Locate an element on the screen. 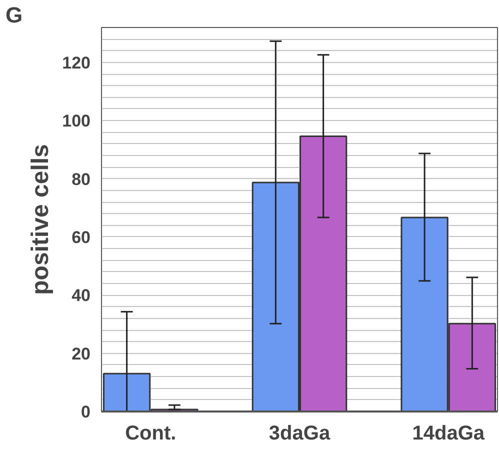  y-tick-label: 40 is located at coordinates (81, 296).